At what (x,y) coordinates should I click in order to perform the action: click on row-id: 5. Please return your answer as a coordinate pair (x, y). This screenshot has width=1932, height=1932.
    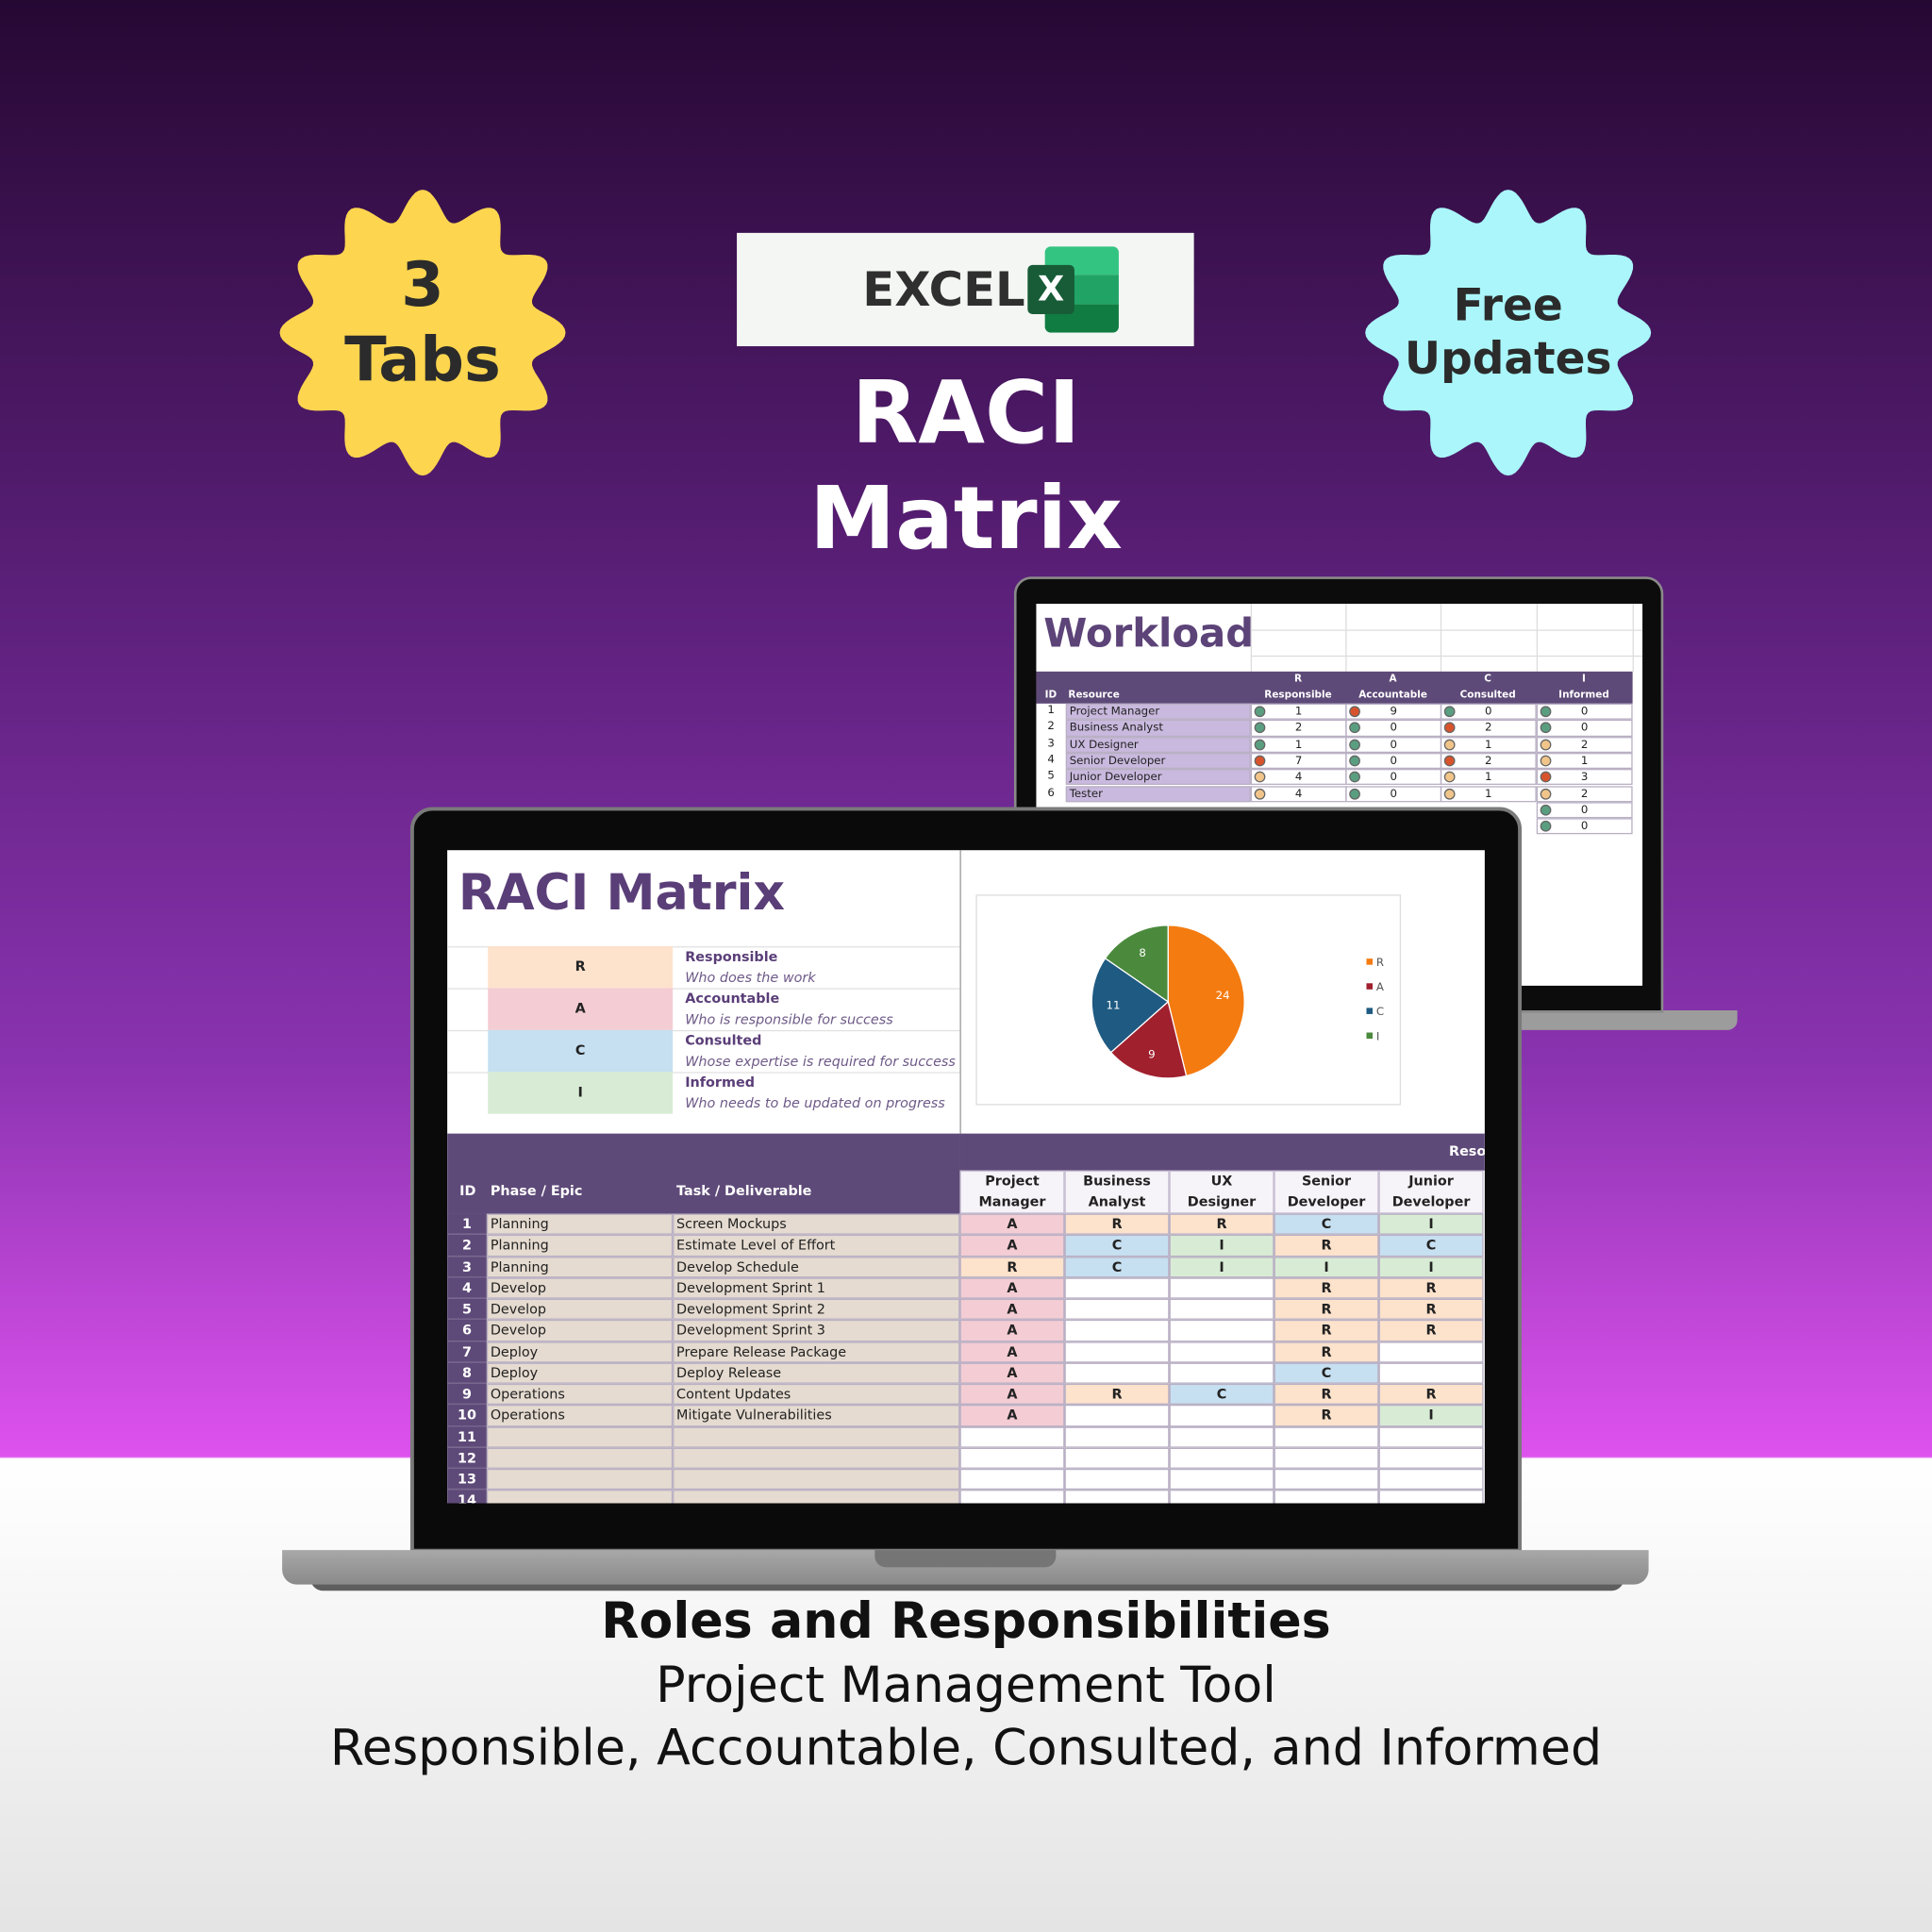
    Looking at the image, I should click on (1051, 777).